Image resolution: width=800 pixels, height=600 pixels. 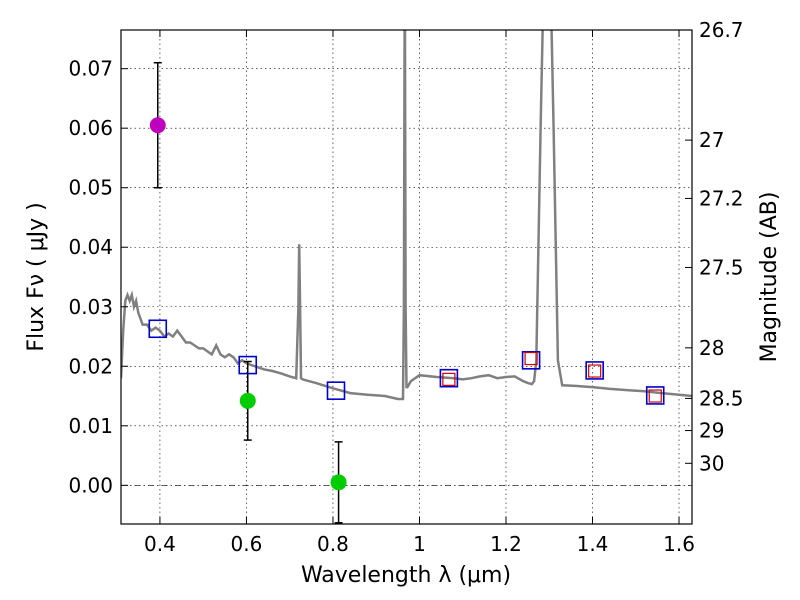 What do you see at coordinates (333, 544) in the screenshot?
I see `x-tick-label: 0.8` at bounding box center [333, 544].